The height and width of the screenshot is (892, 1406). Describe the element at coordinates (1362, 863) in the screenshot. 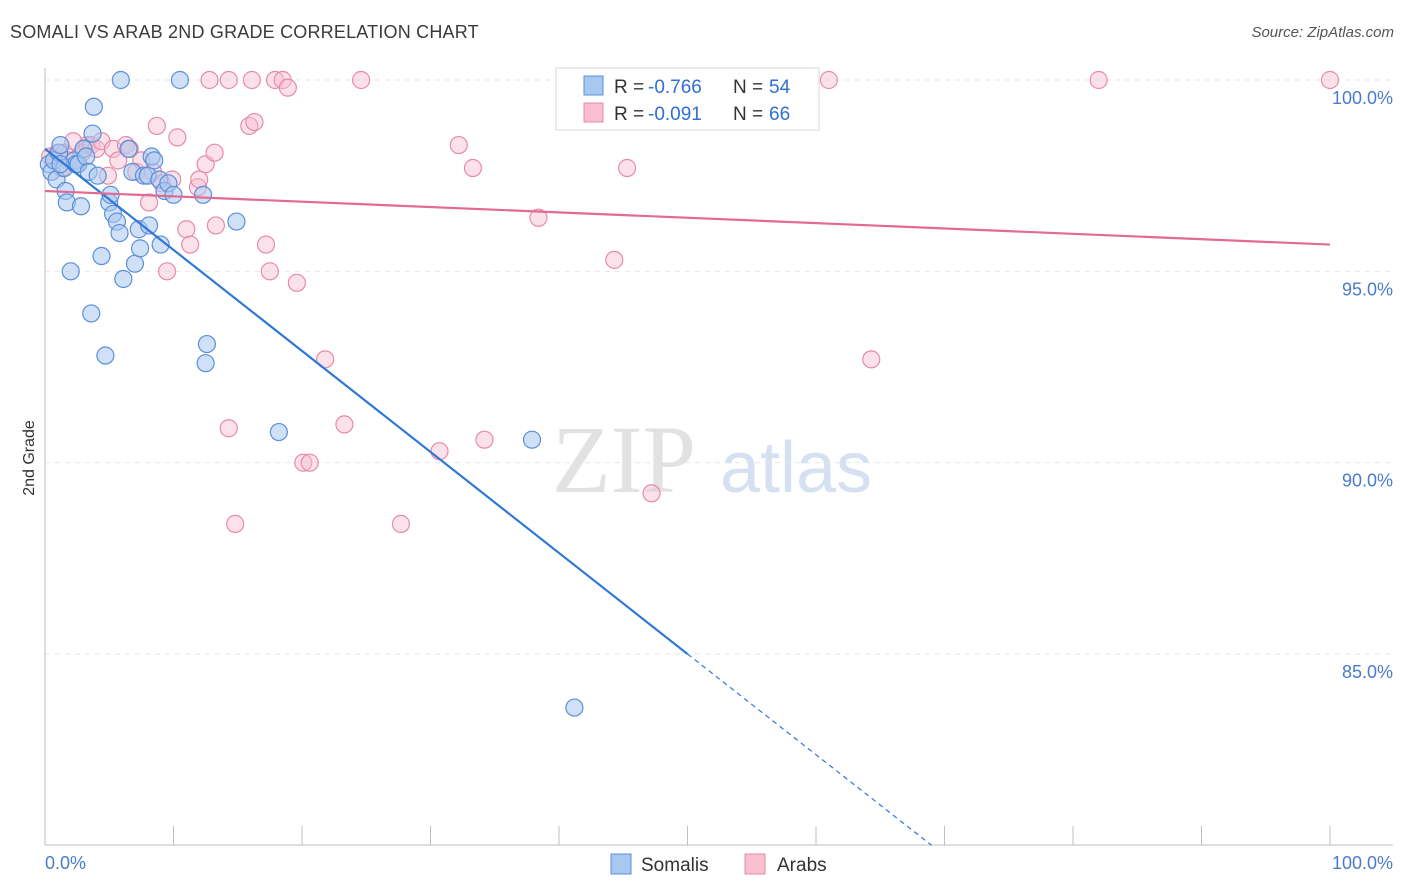

I see `x-tick-label-max: 100.0%` at that location.